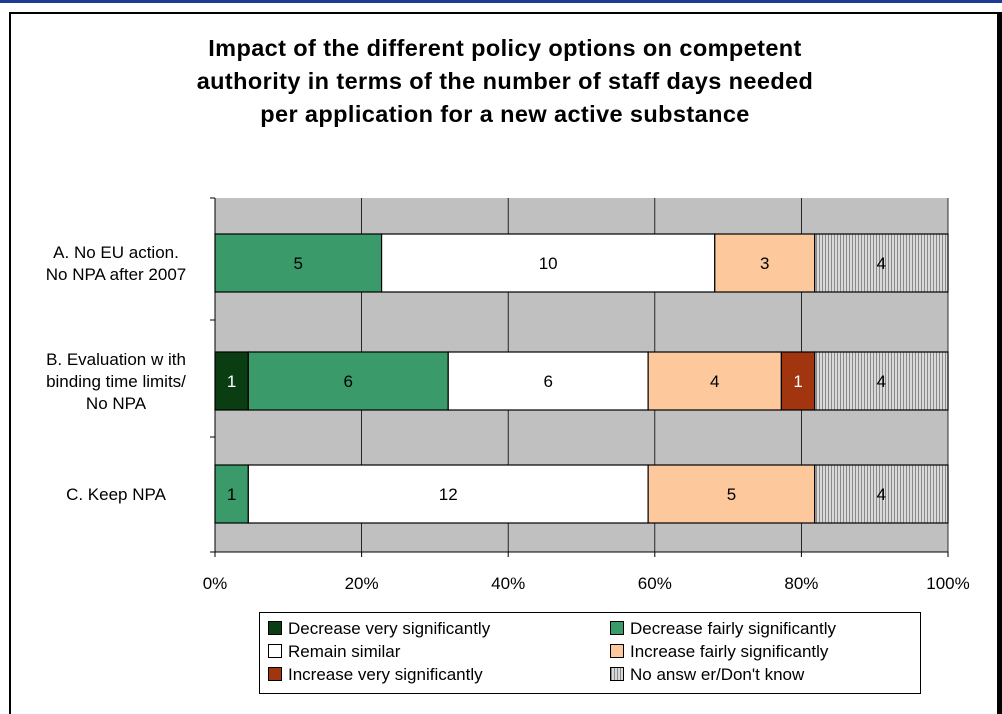 Image resolution: width=1002 pixels, height=714 pixels. I want to click on legend-label: Decrease fairly significantly, so click(733, 628).